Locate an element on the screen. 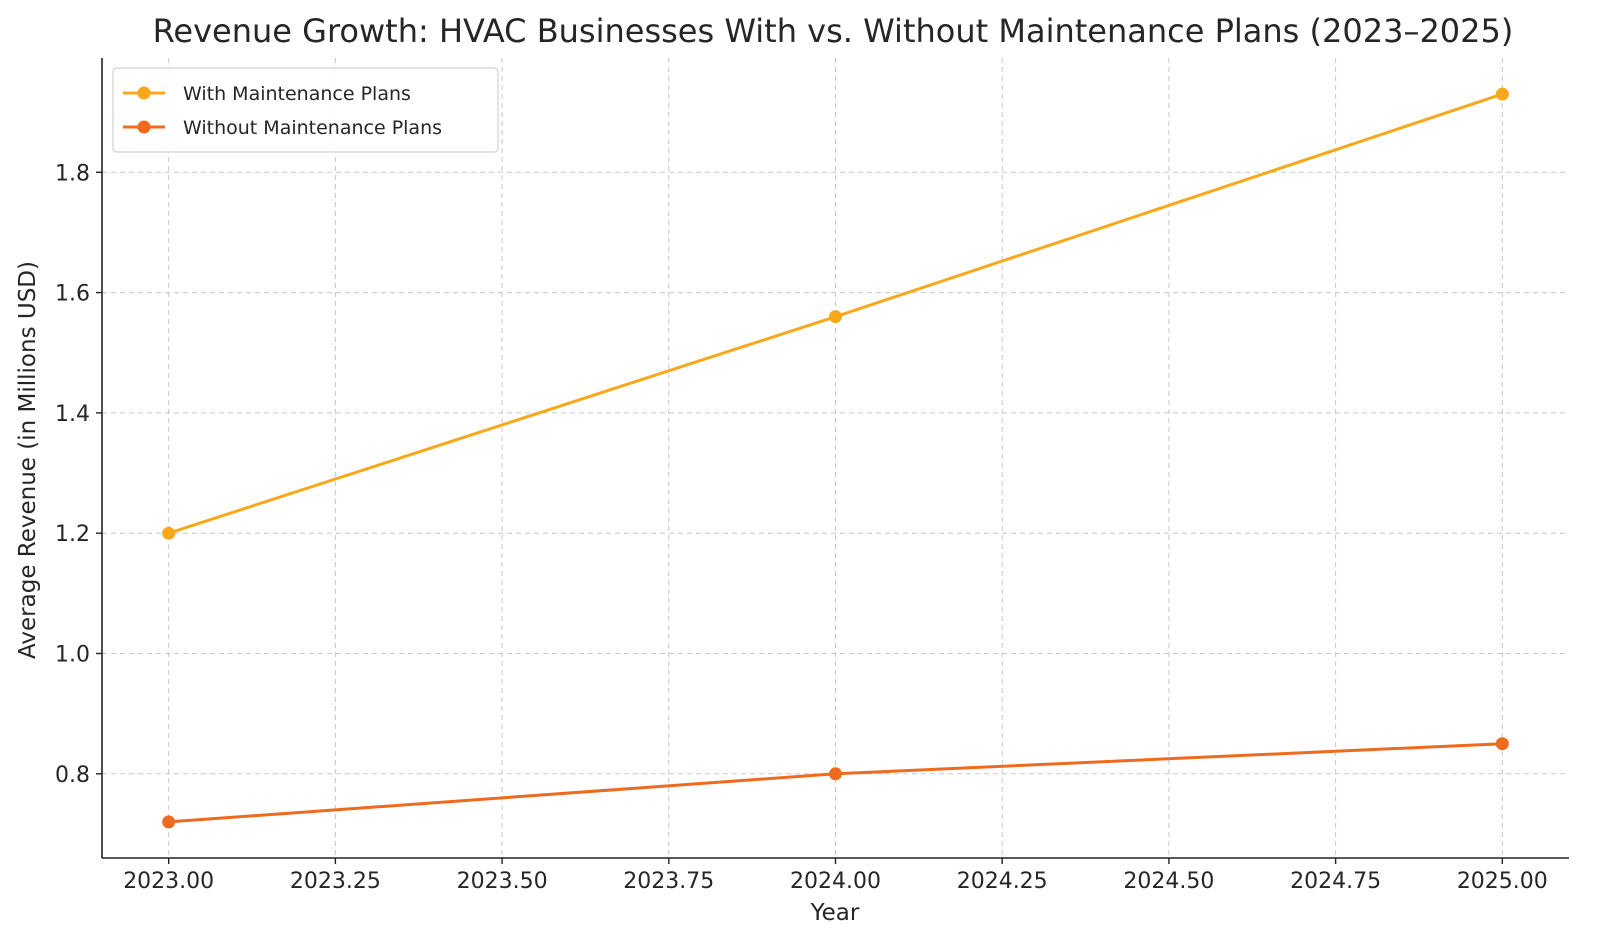 Image resolution: width=1600 pixels, height=940 pixels. y-tick-label: 1.0 is located at coordinates (72, 654).